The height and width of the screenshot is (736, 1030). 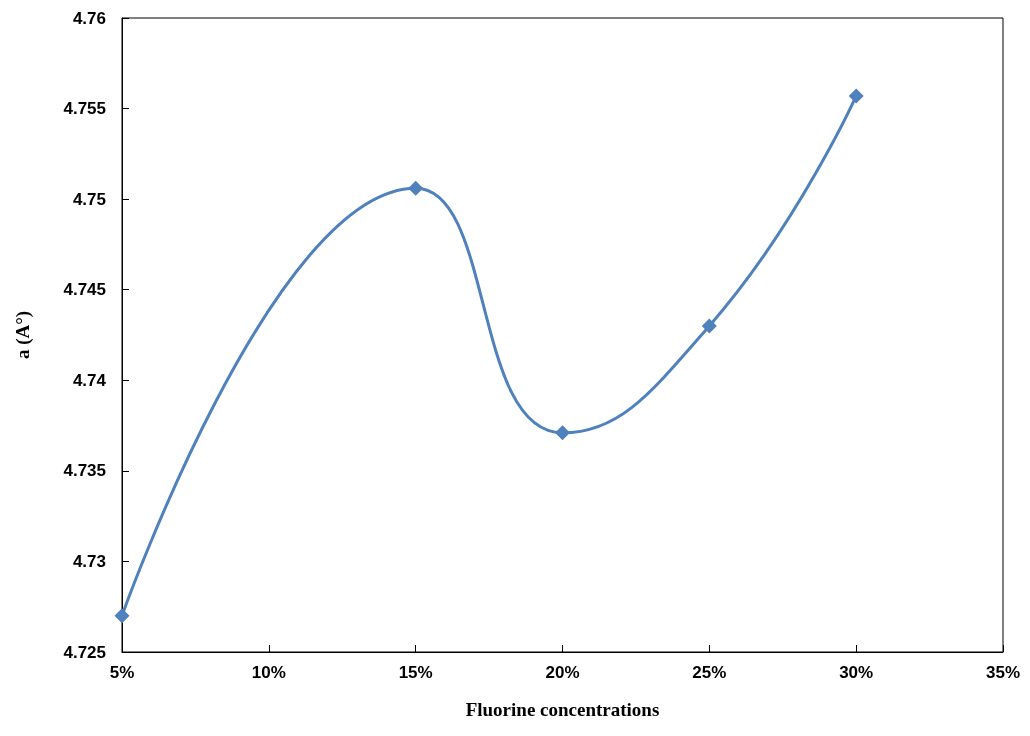 I want to click on x-axis-title: Fluorine concentrations, so click(x=562, y=709).